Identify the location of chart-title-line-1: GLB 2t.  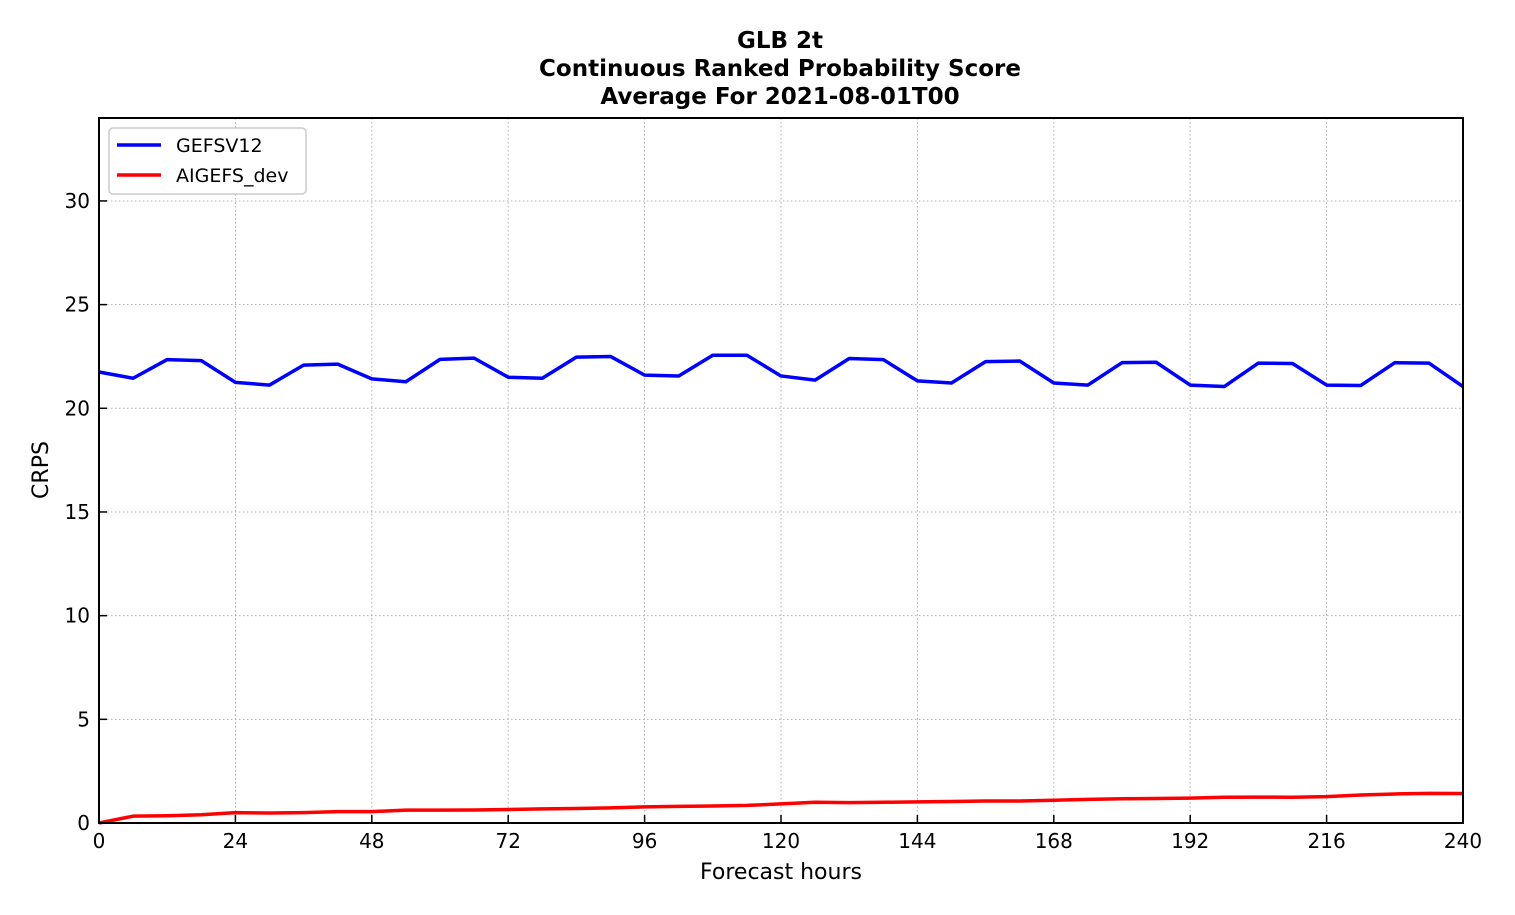
(780, 41).